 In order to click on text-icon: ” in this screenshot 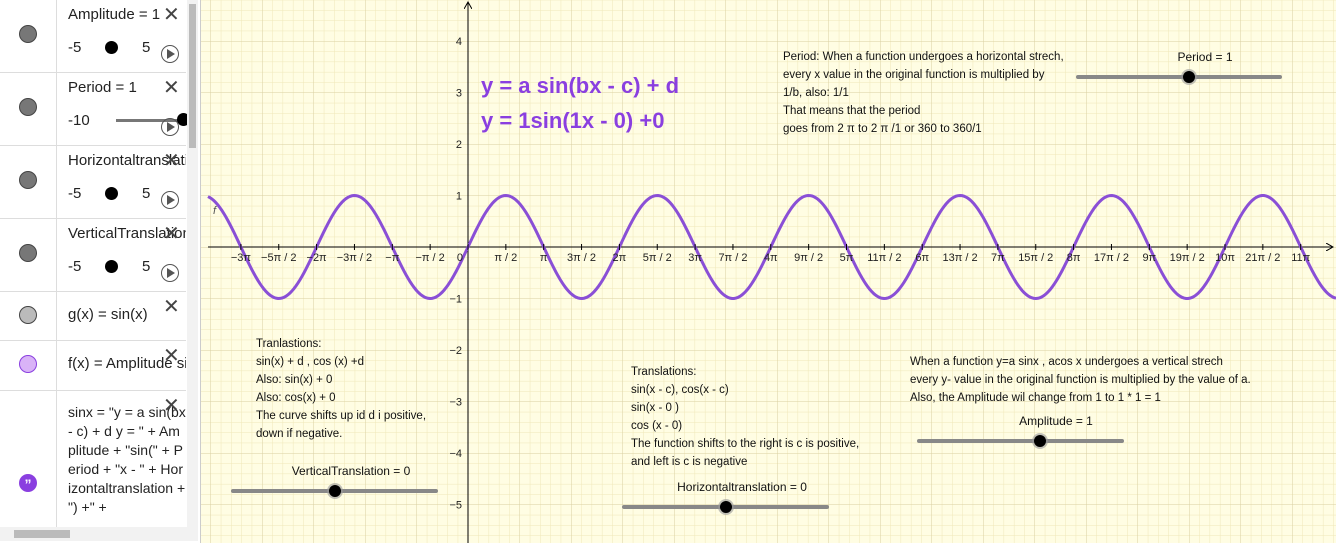, I will do `click(28, 483)`.